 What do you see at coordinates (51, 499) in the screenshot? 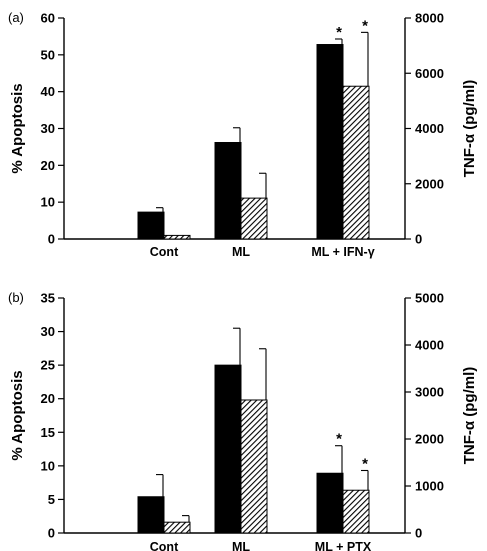
I see `y-tick-label-left: 5` at bounding box center [51, 499].